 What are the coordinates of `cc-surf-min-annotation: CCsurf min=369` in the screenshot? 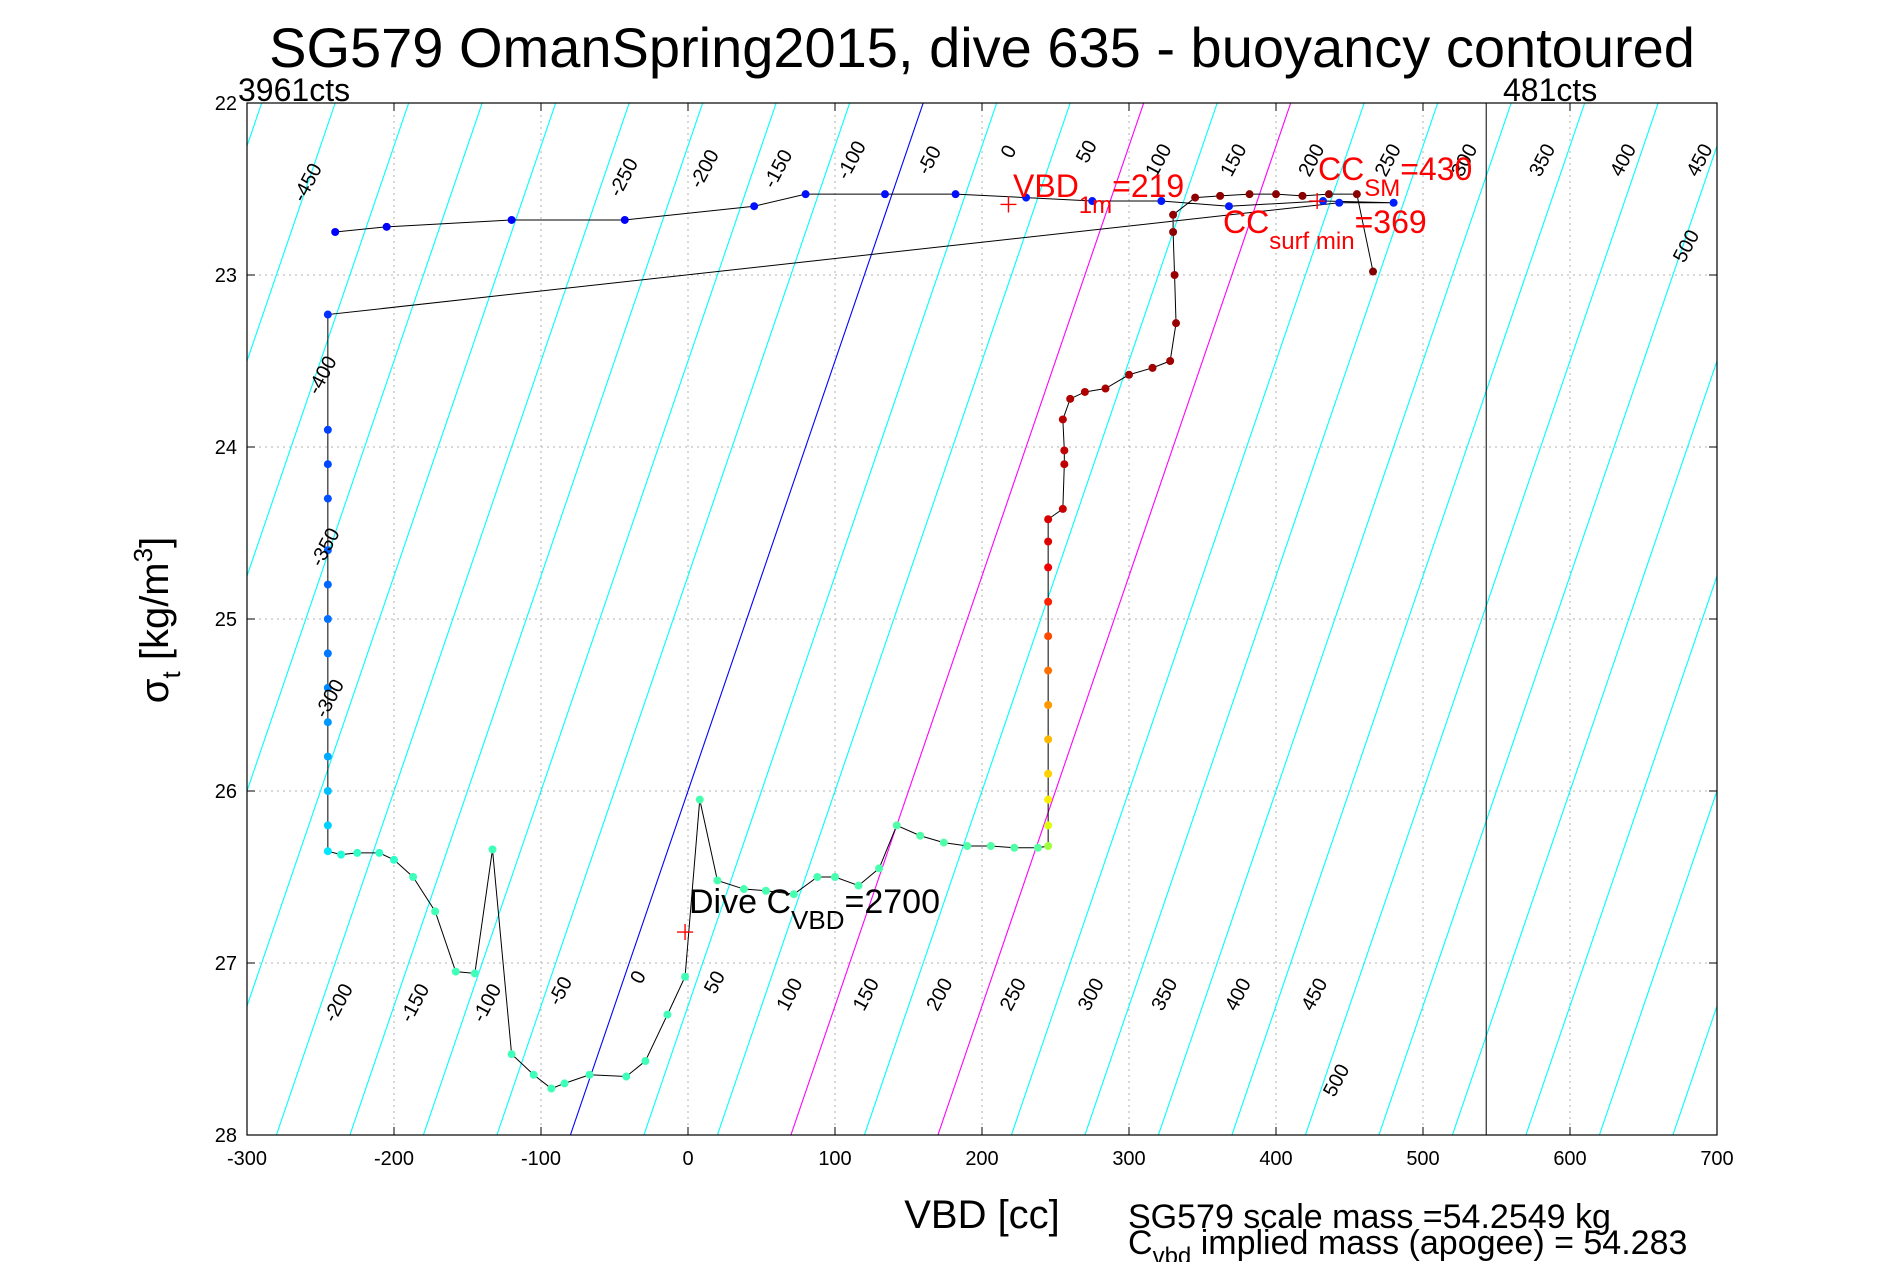 It's located at (1325, 229).